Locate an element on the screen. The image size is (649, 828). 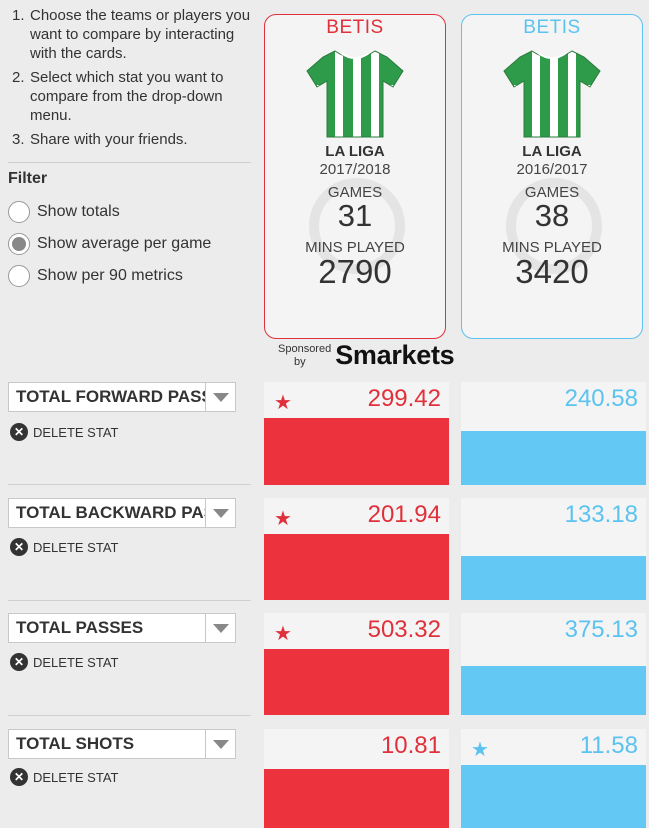
gauge-ring is located at coordinates (554, 226).